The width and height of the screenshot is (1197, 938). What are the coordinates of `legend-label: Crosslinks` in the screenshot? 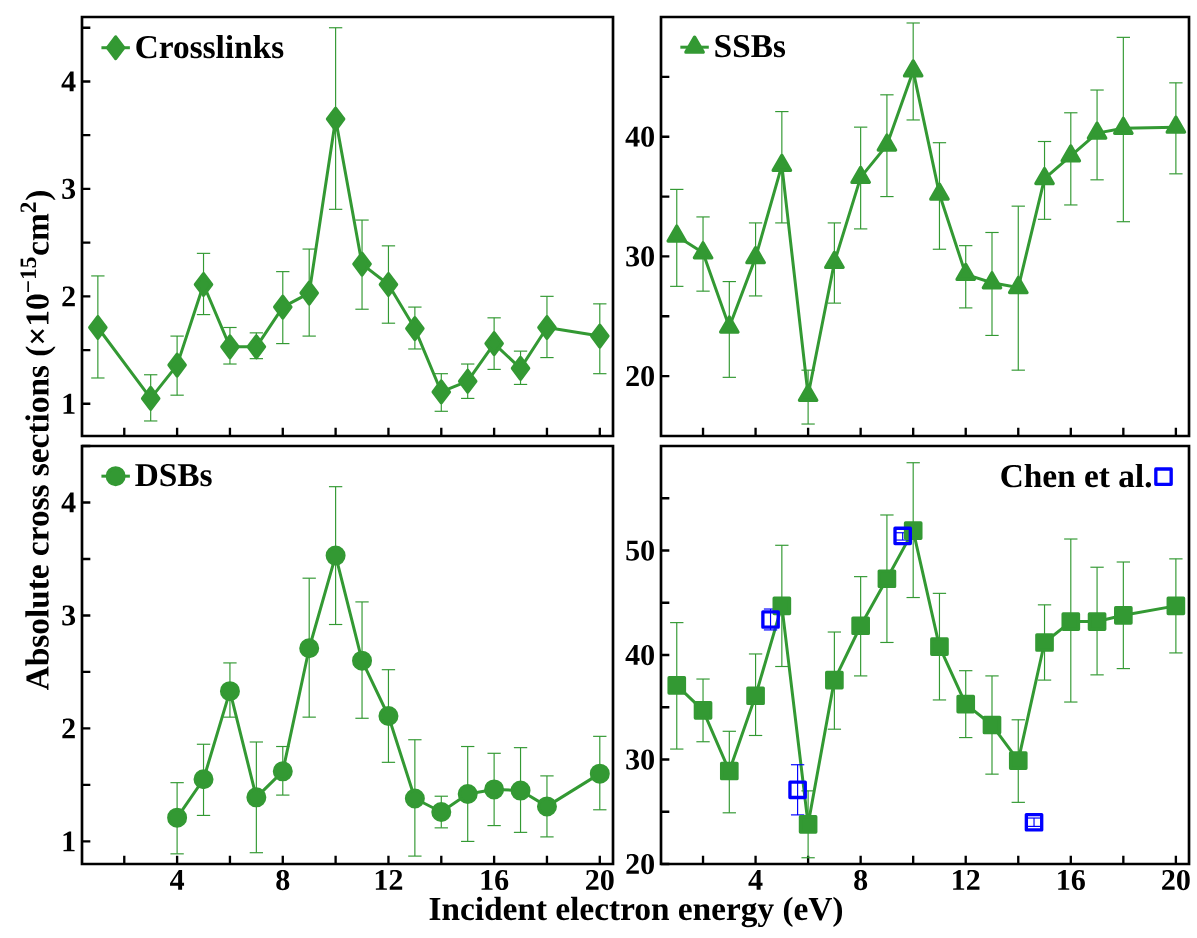 It's located at (210, 46).